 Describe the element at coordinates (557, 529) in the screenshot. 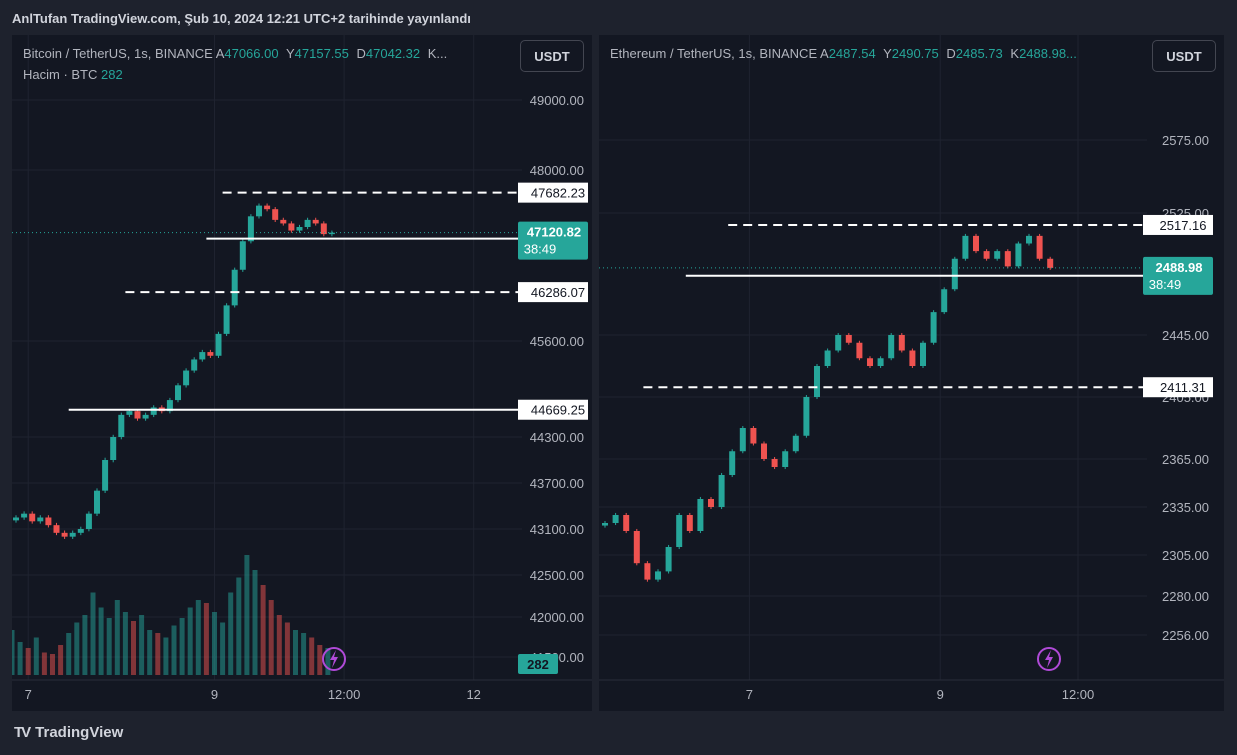

I see `price-axis-tick: 43100.00` at that location.